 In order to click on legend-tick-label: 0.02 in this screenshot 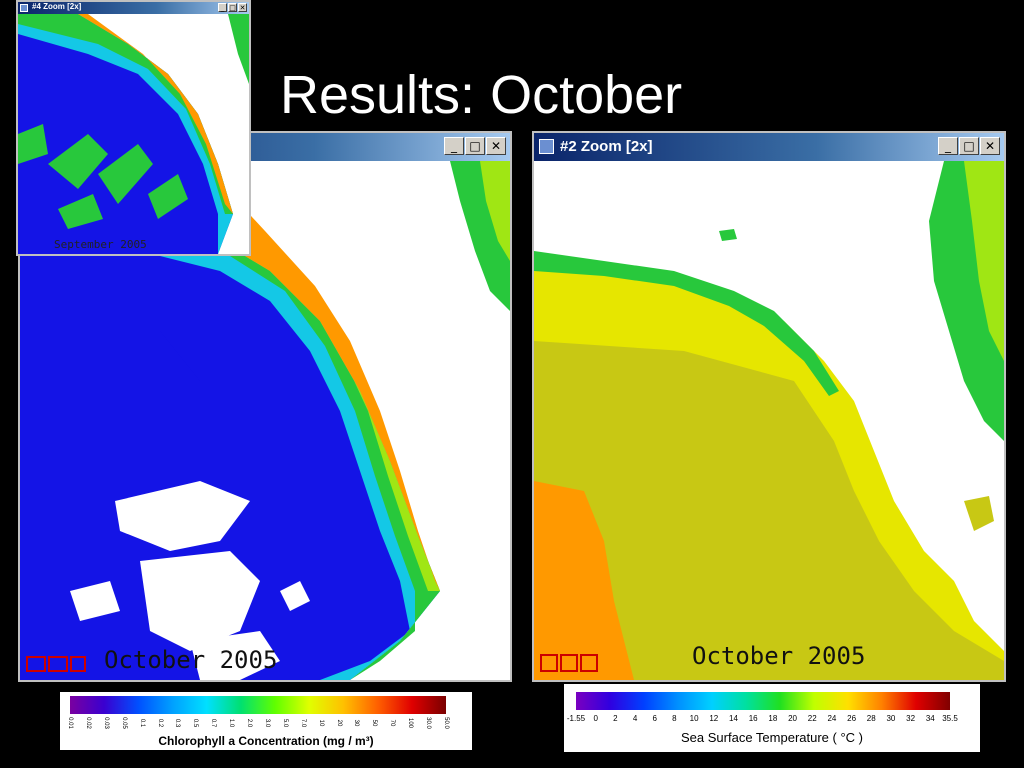, I will do `click(87, 723)`.